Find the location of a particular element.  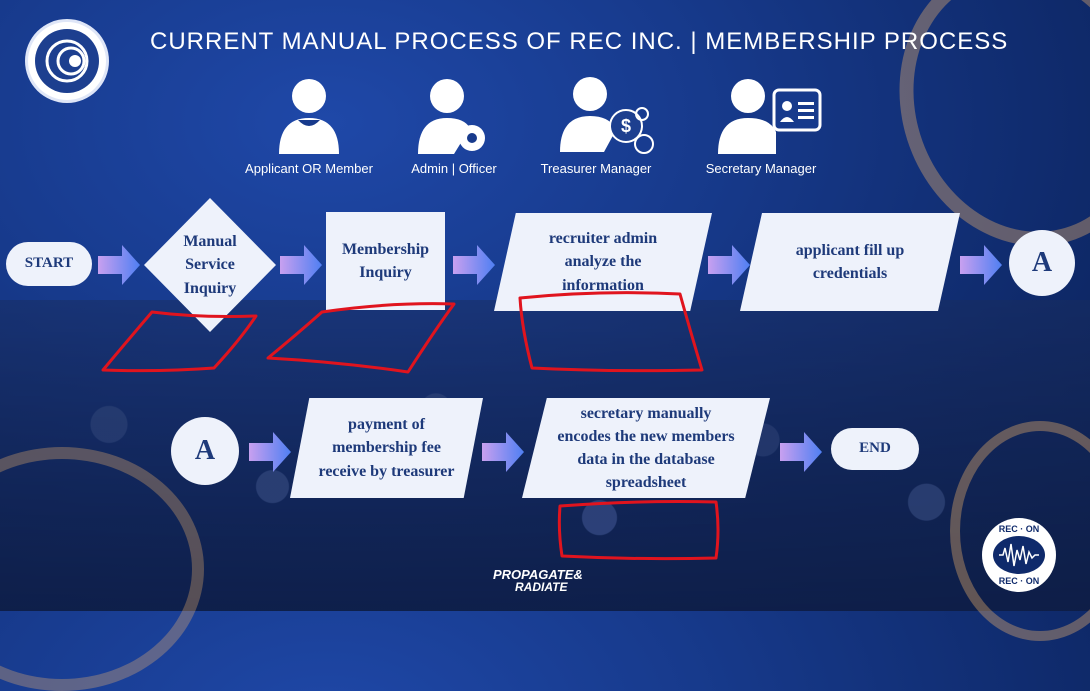

satellite-dish-icon is located at coordinates (67, 61).